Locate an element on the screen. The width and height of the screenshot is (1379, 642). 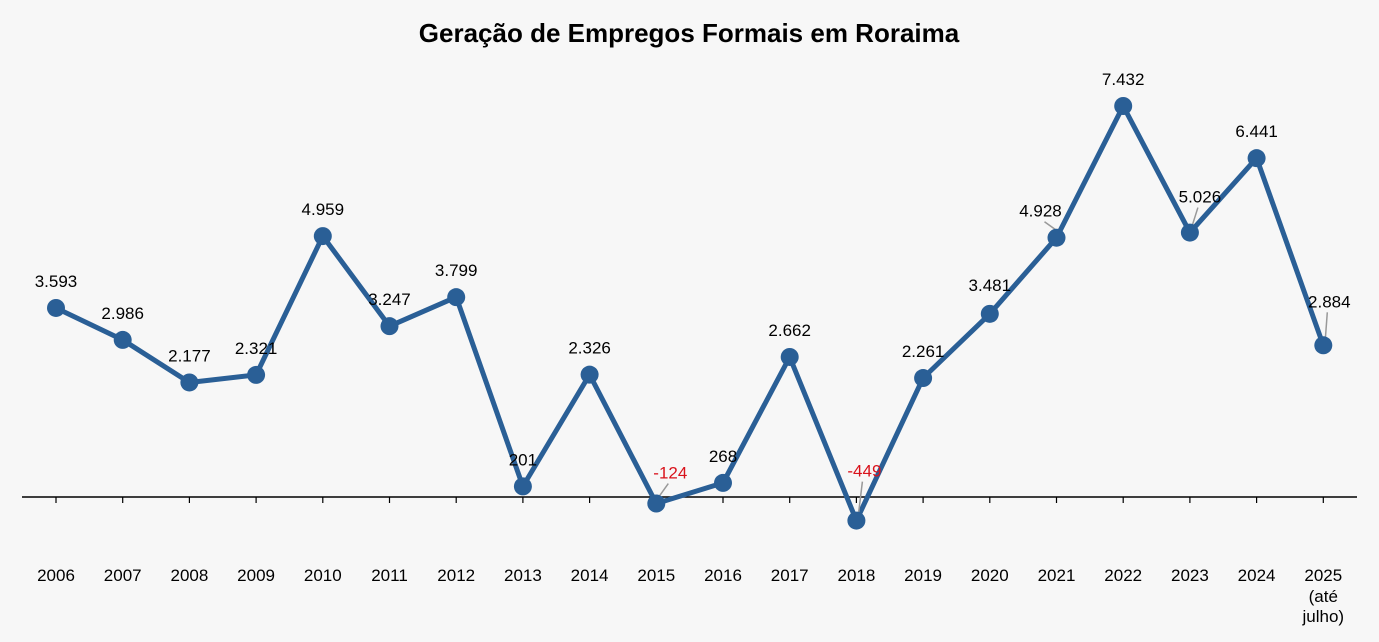
data-label: 4.928 is located at coordinates (1040, 211).